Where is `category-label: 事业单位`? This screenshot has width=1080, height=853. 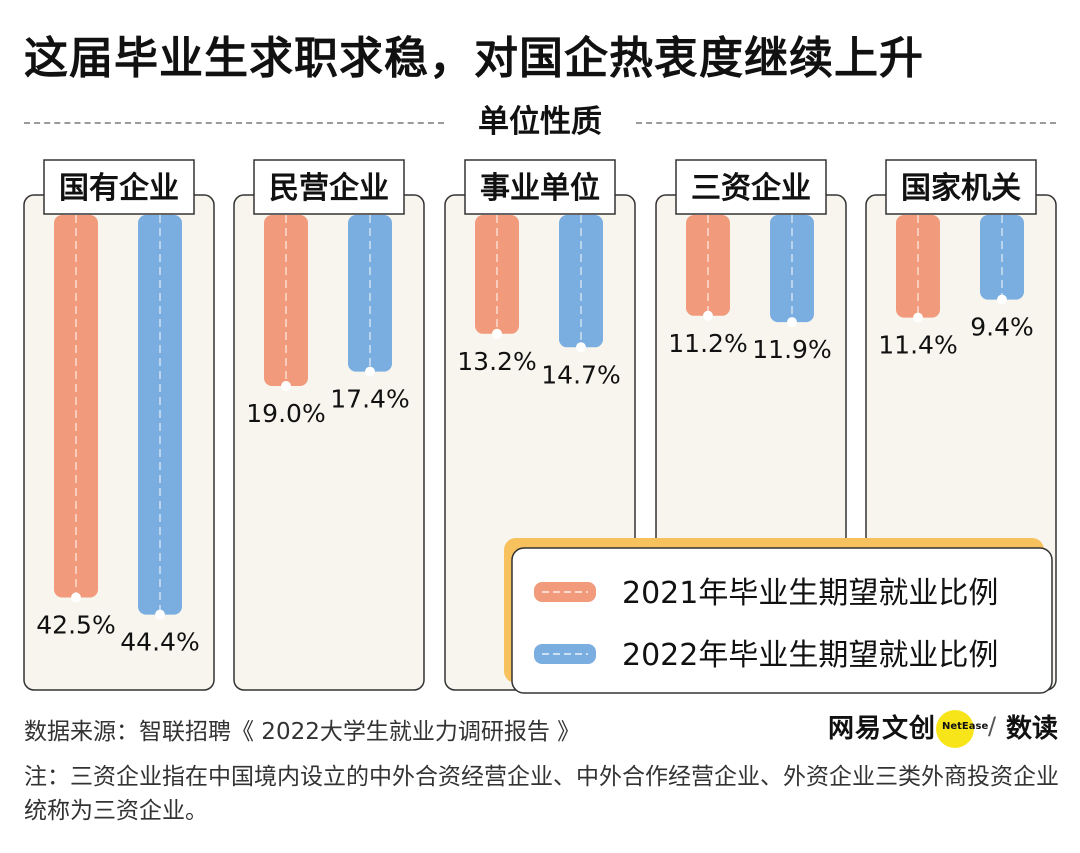 category-label: 事业单位 is located at coordinates (540, 188).